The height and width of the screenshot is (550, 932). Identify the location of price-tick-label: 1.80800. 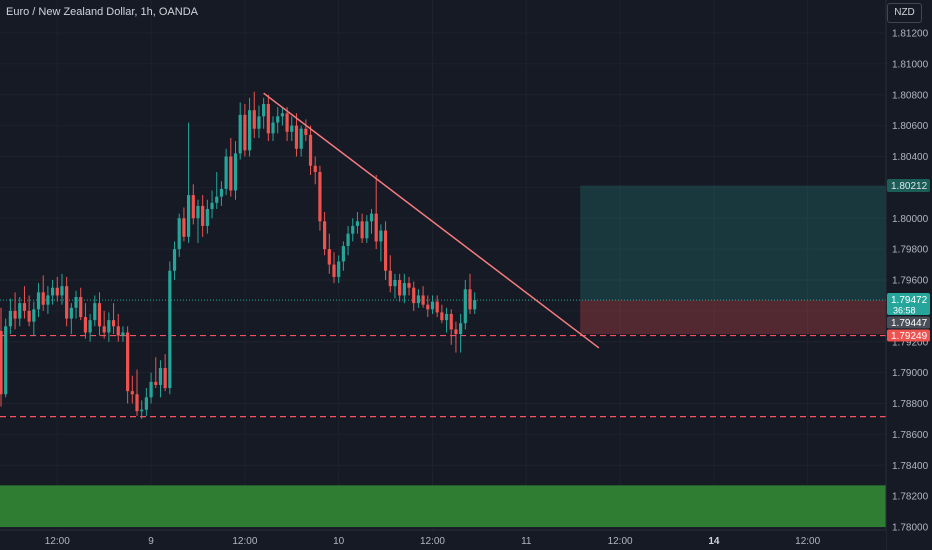
(910, 95).